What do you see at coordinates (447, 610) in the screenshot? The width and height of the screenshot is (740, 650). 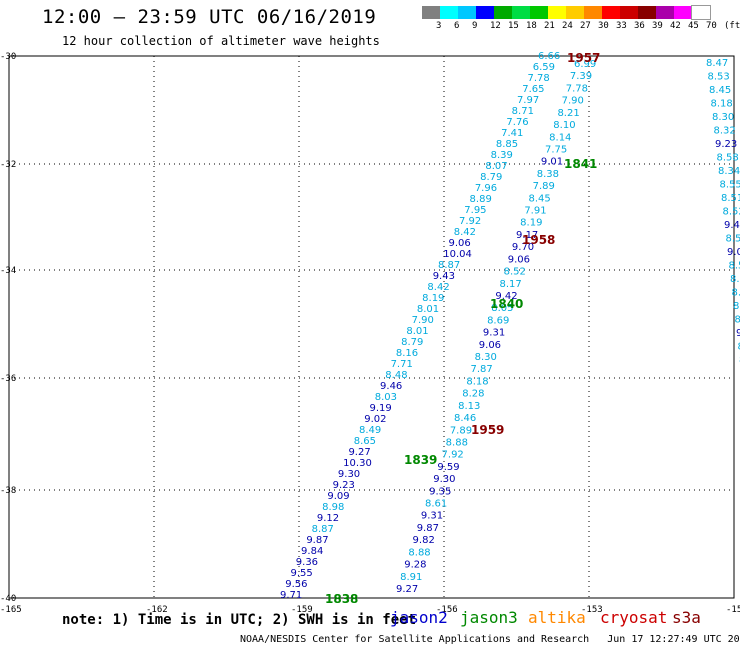 I see `x-tick-label: -156` at bounding box center [447, 610].